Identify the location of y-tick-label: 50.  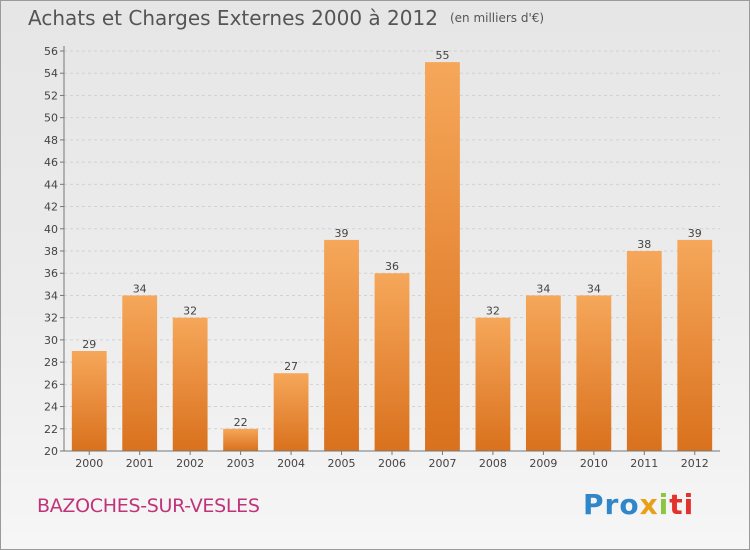
(51, 118).